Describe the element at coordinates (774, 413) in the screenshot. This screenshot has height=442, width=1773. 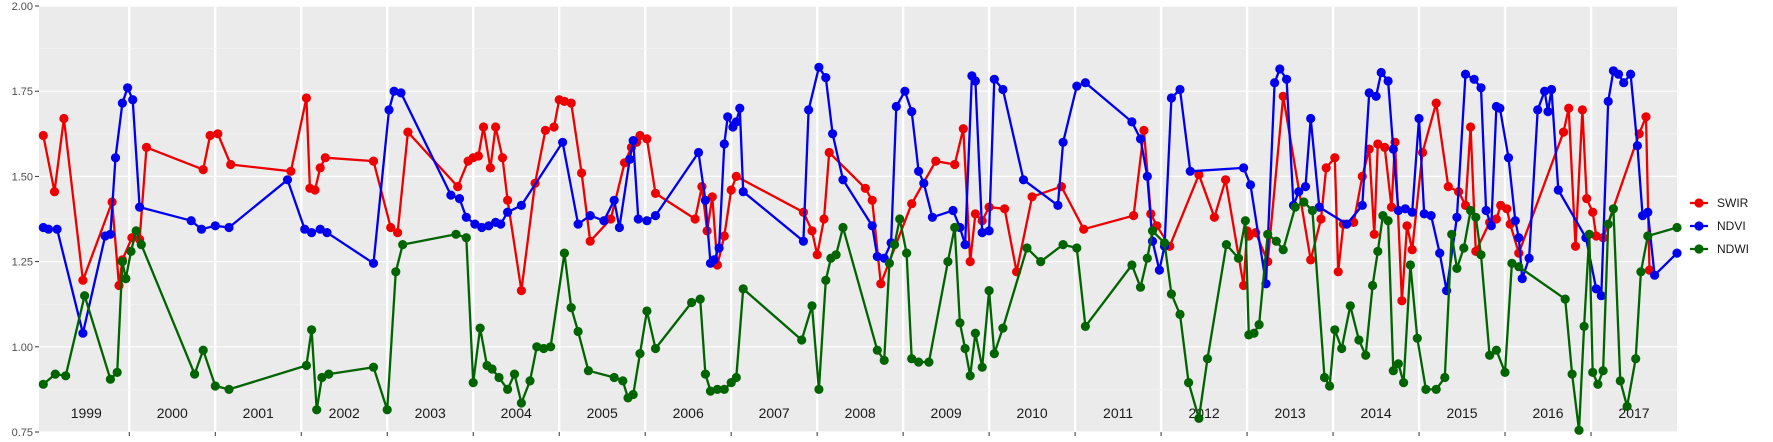
I see `year-label: 2007` at that location.